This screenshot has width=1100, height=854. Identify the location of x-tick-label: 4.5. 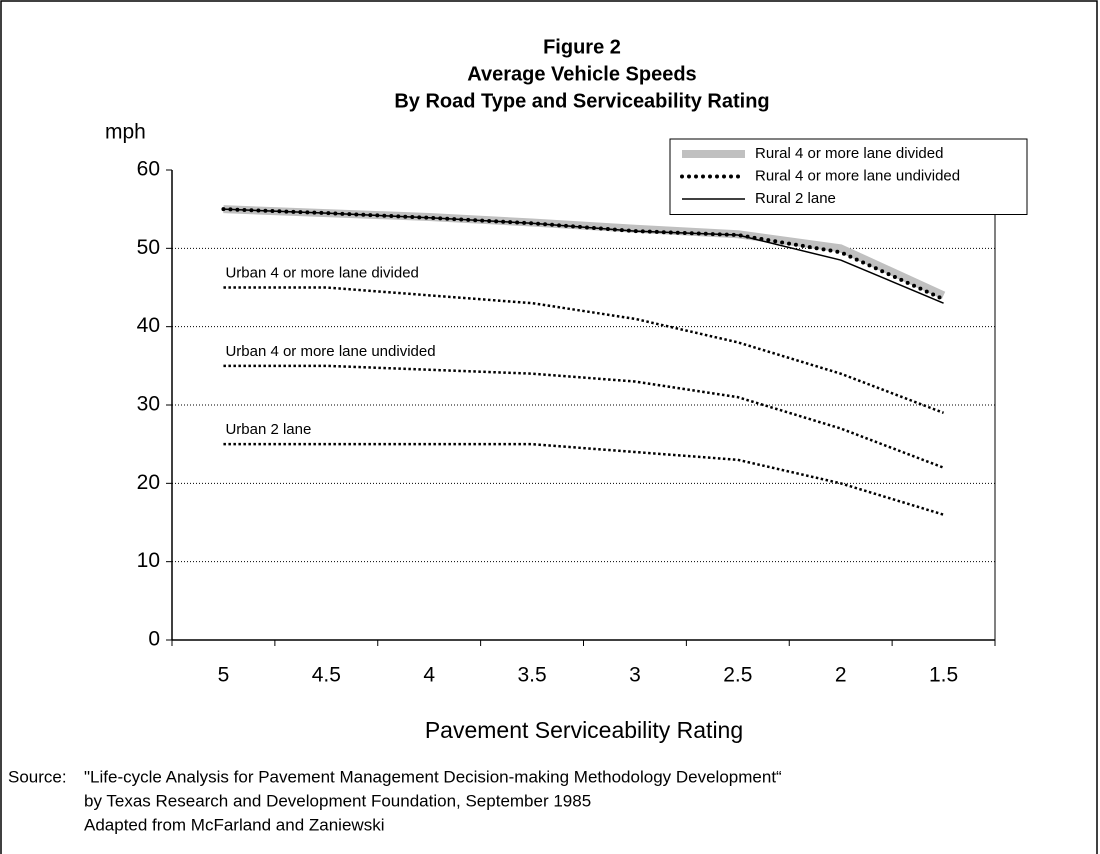
(326, 675).